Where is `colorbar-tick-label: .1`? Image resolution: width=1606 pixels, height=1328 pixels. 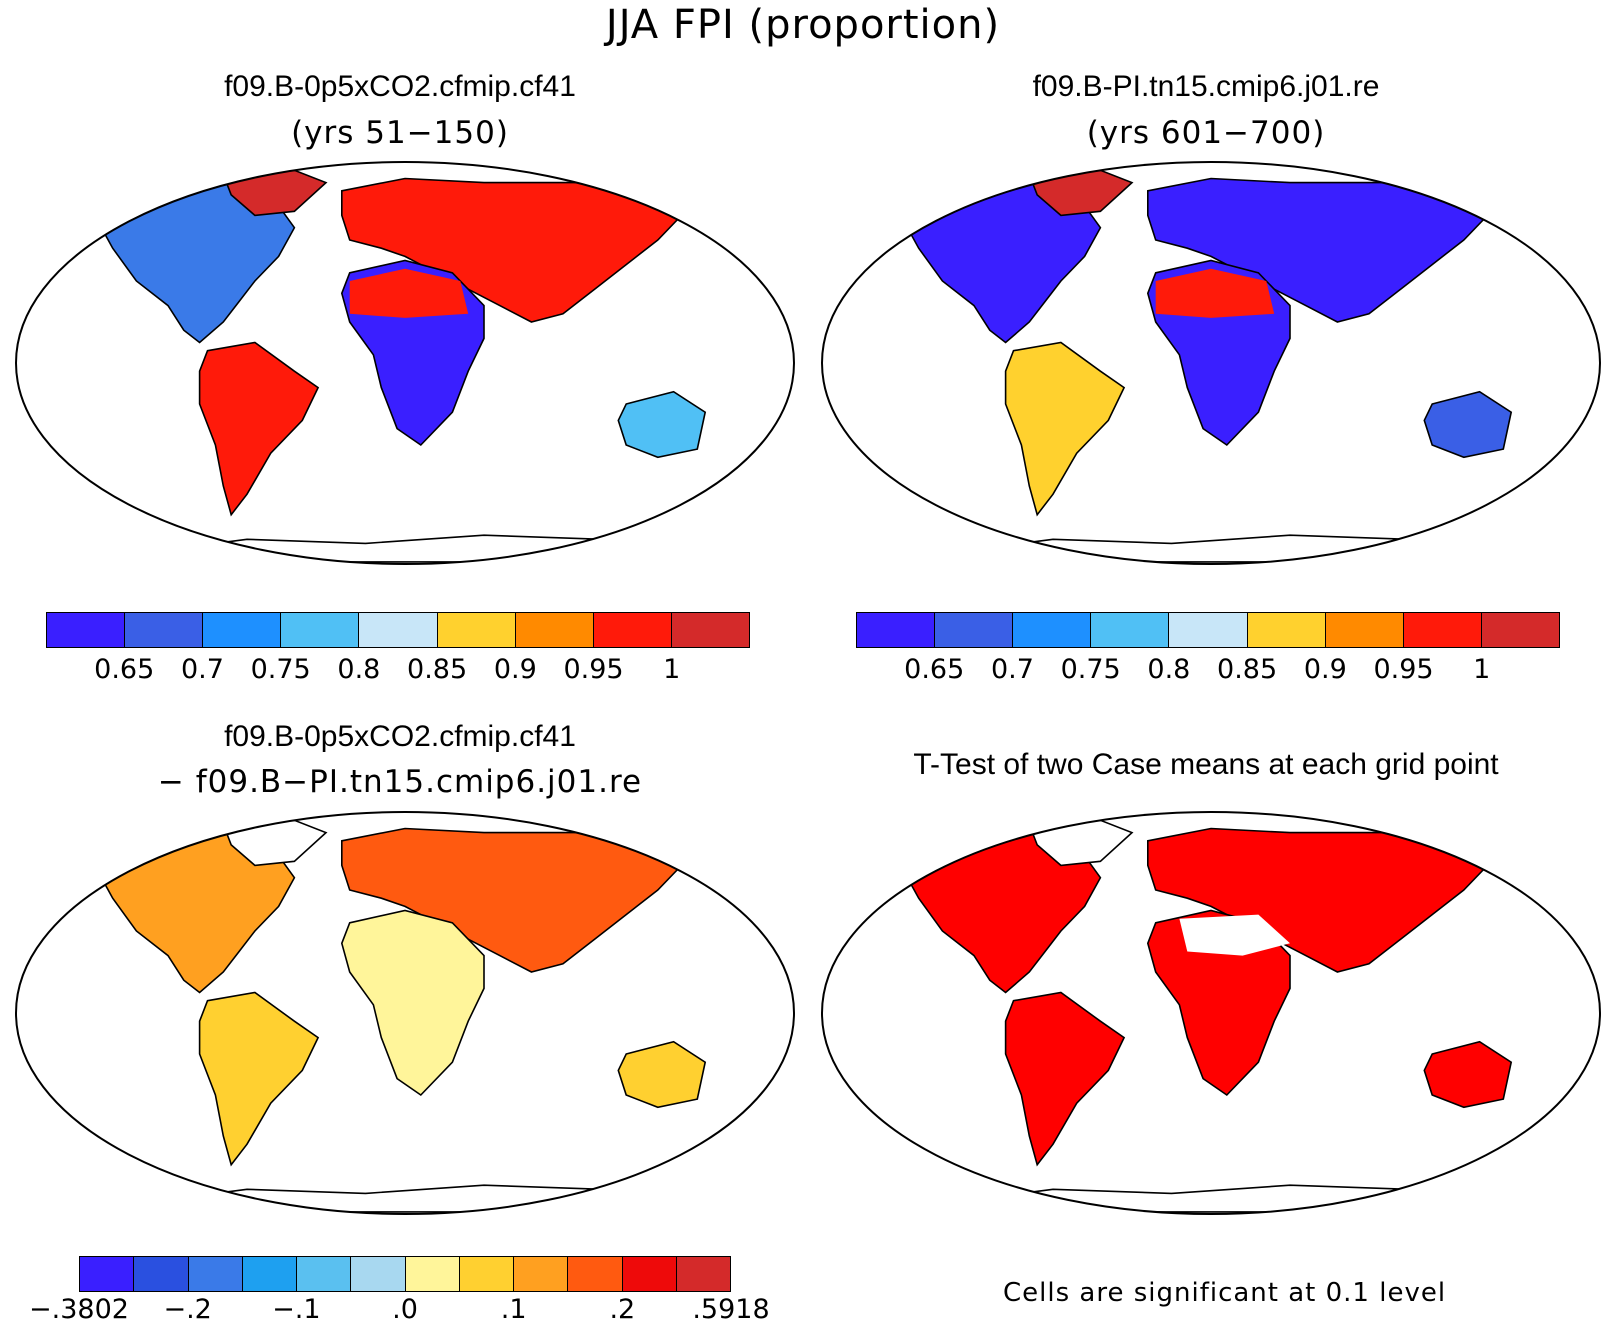 colorbar-tick-label: .1 is located at coordinates (513, 1309).